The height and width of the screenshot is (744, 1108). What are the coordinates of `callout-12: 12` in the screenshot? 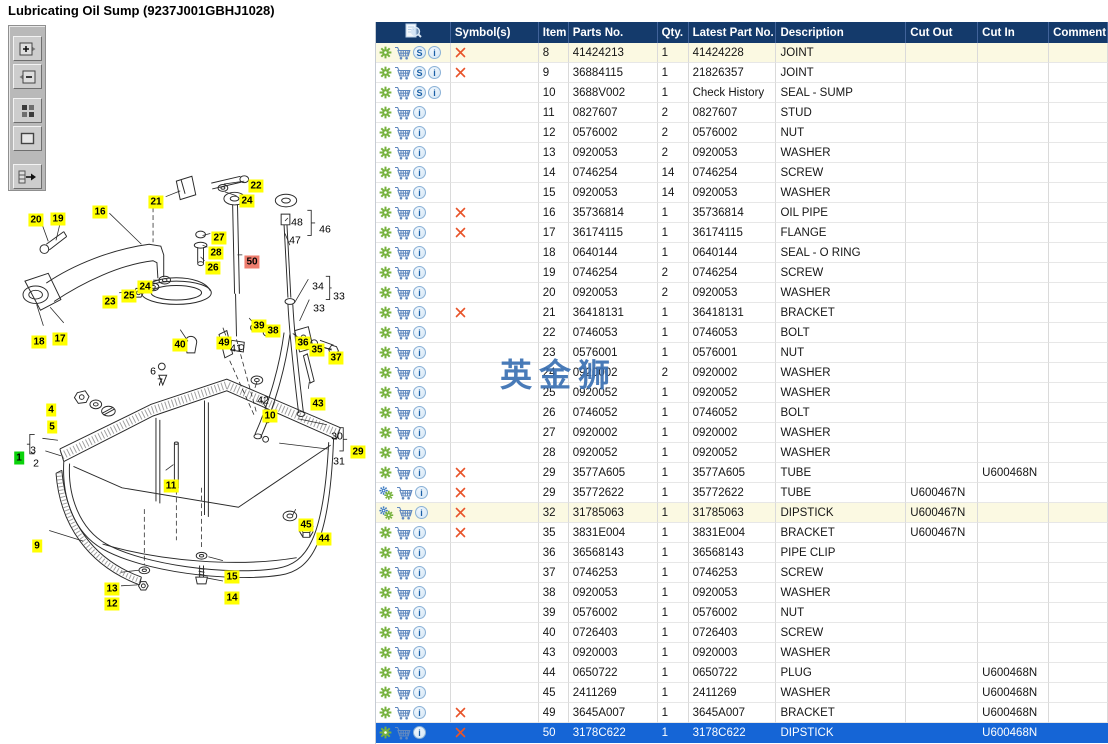 It's located at (112, 604).